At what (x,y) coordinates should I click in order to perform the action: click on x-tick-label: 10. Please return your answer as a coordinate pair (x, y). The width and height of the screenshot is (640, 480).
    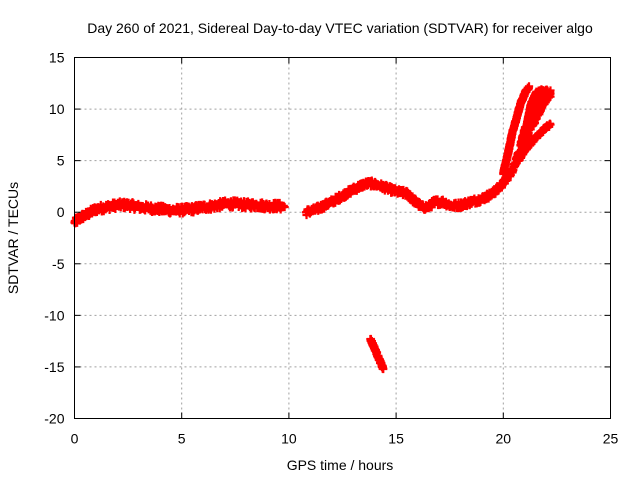
    Looking at the image, I should click on (289, 439).